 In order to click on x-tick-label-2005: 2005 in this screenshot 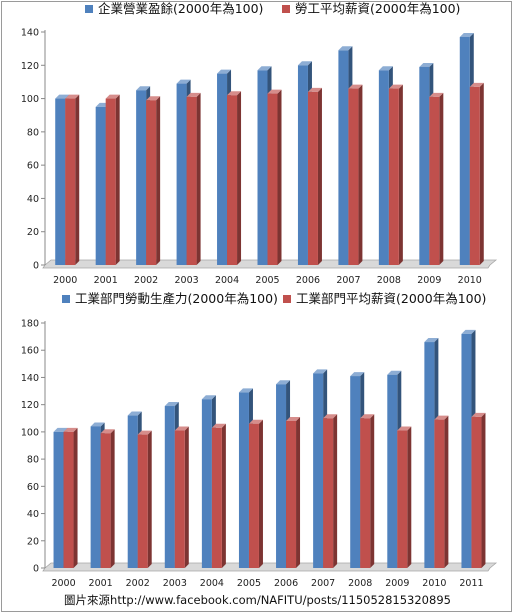, I will do `click(249, 583)`.